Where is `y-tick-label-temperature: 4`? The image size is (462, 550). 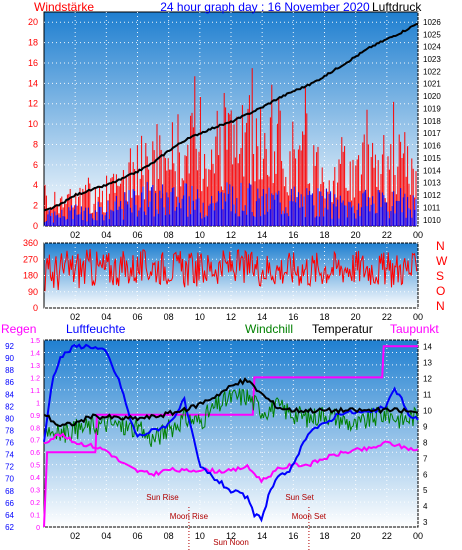
y-tick-label-temperature: 4 is located at coordinates (425, 506).